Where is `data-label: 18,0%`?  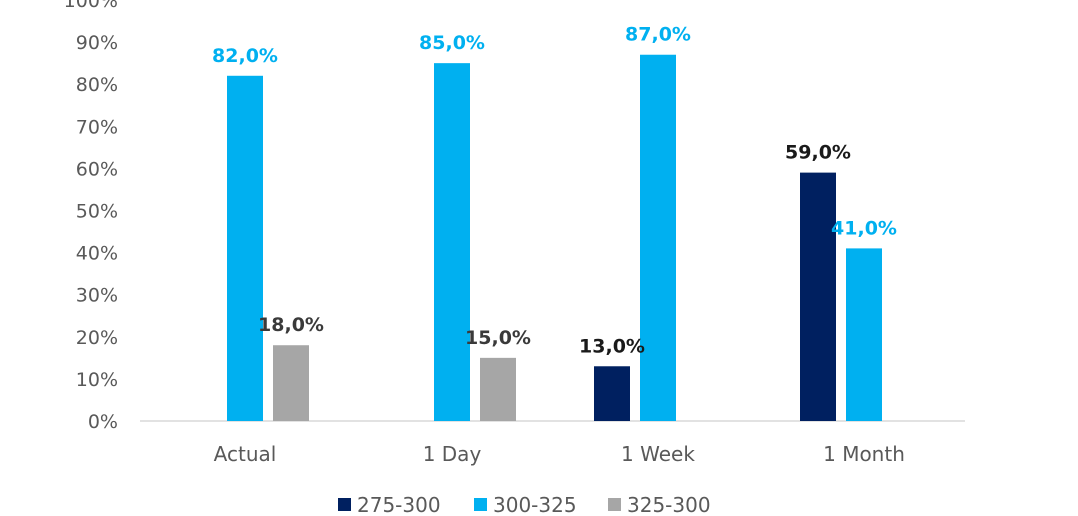
data-label: 18,0% is located at coordinates (291, 325).